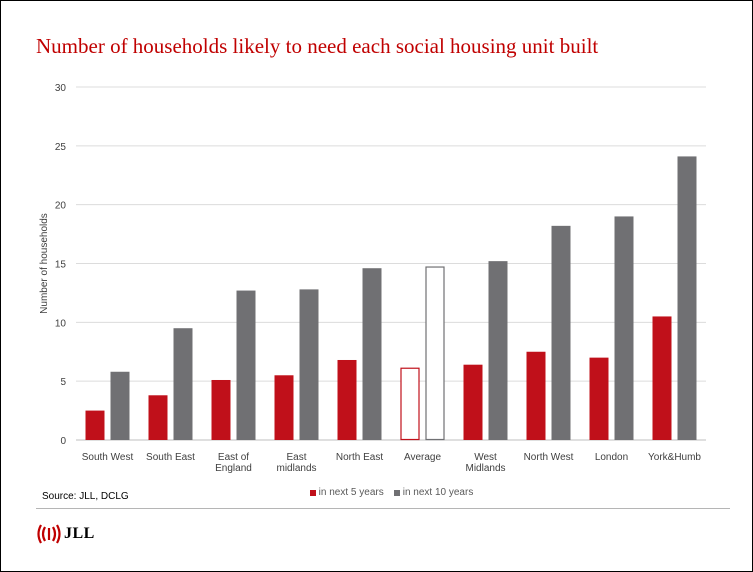  What do you see at coordinates (351, 492) in the screenshot?
I see `legend-label-5-years: in next 5 years` at bounding box center [351, 492].